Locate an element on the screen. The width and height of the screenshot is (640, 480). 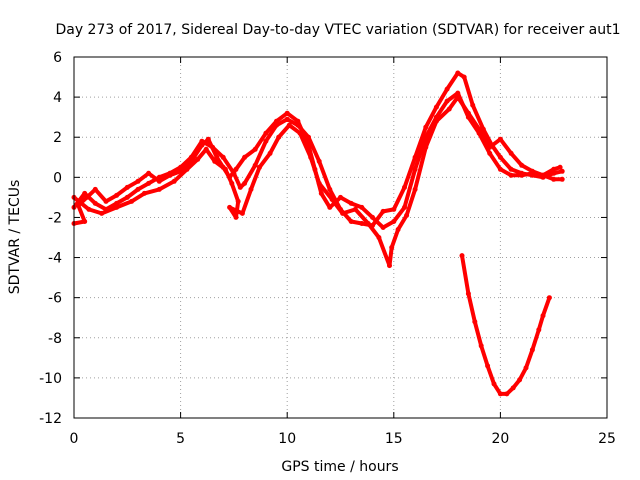
x-tick-label: 0 is located at coordinates (74, 439).